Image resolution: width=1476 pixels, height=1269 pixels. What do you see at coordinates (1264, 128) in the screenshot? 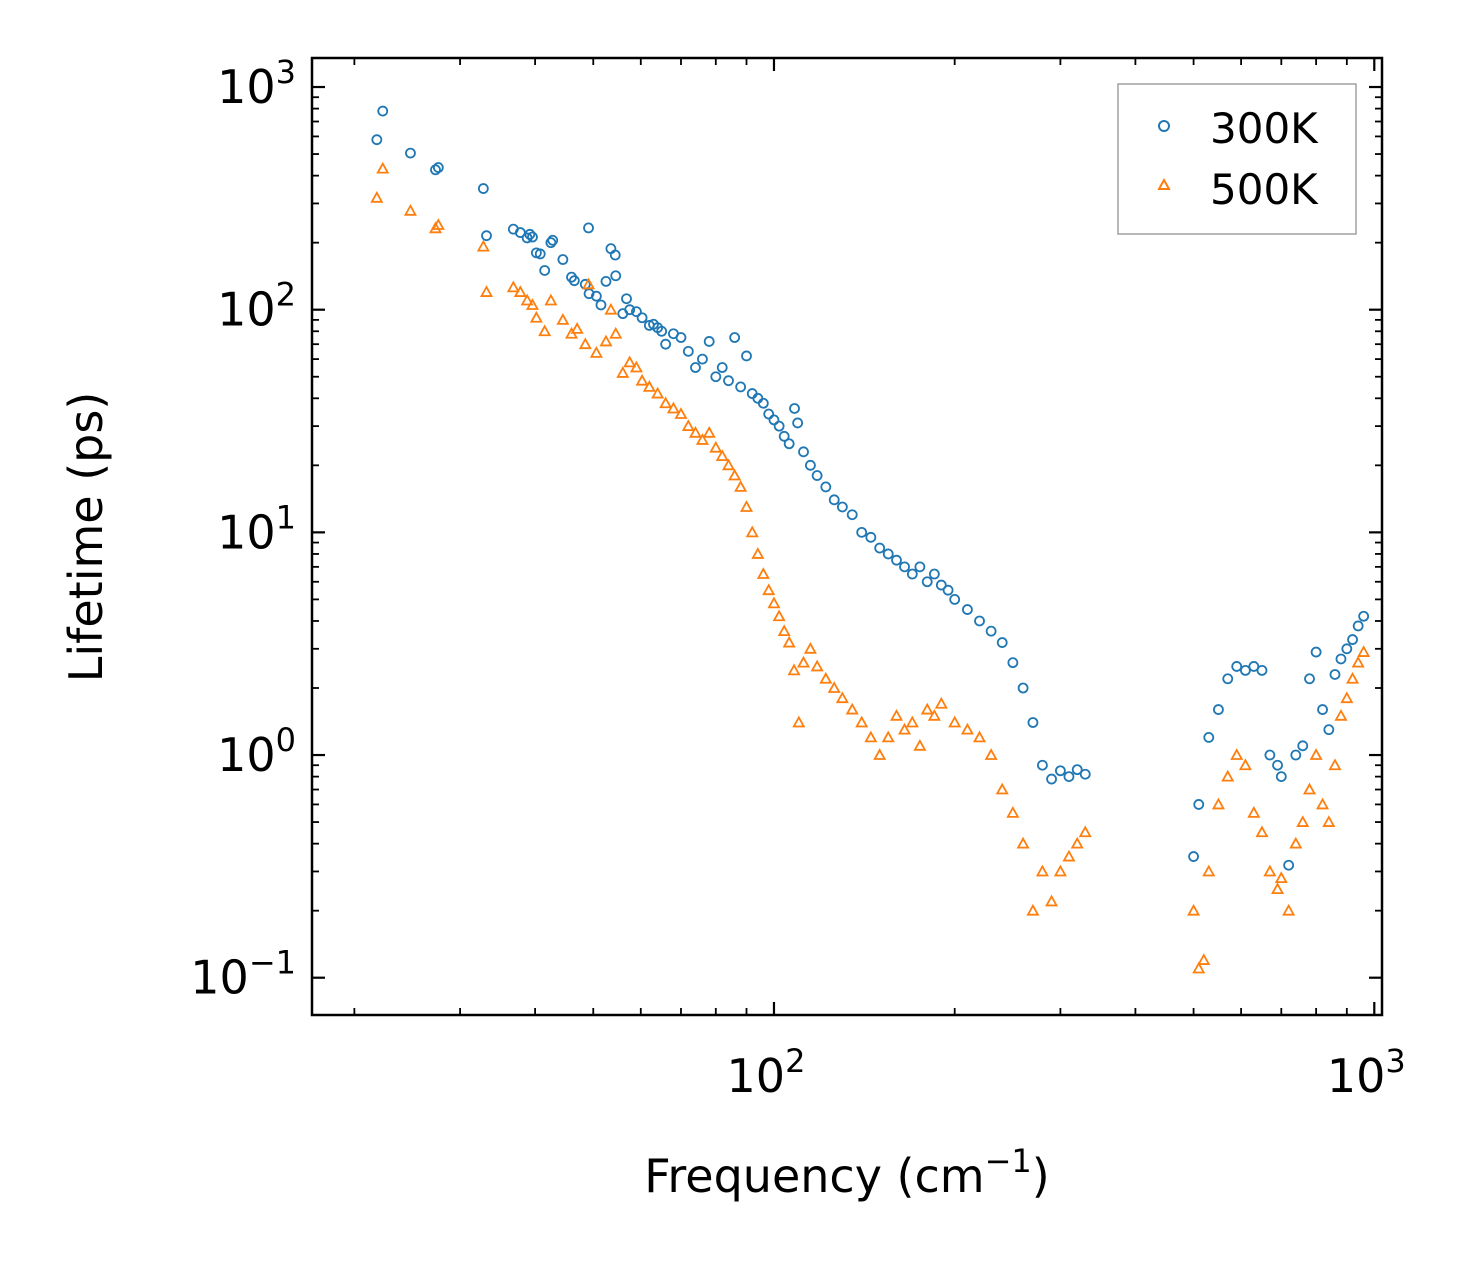
I see `legend-label-300K: 300K` at bounding box center [1264, 128].